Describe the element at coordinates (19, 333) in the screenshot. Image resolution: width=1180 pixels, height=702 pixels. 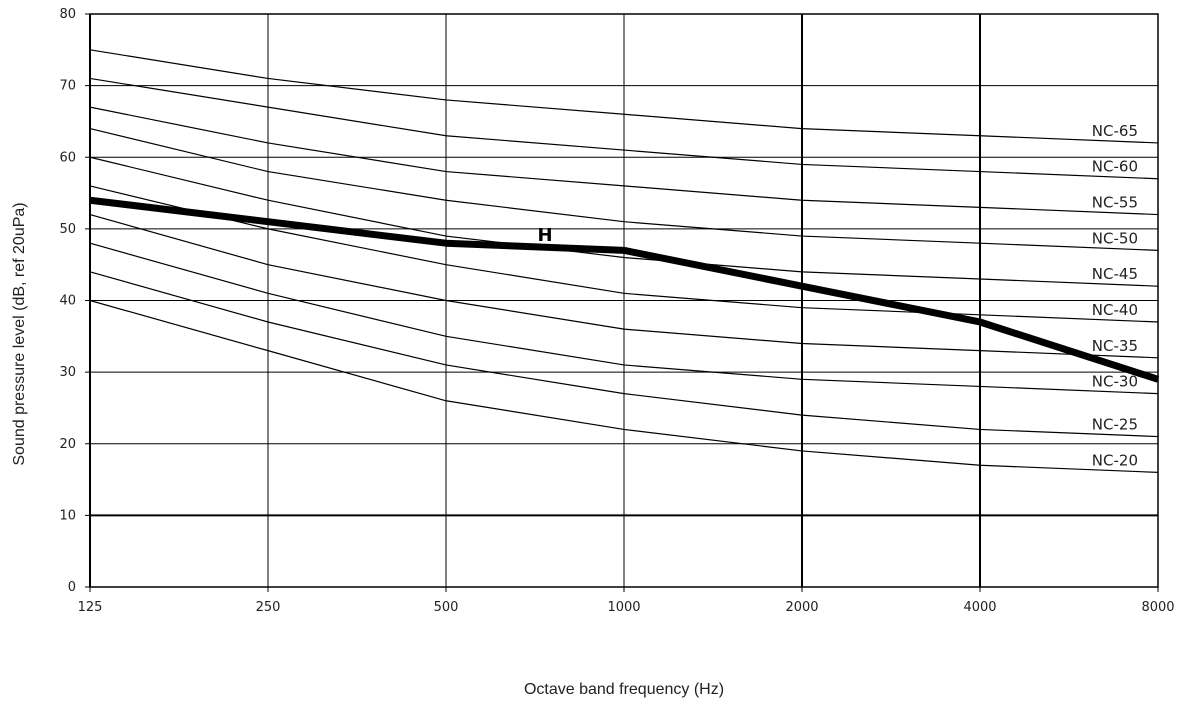
I see `y-axis-title: Sound pressure level (dB, ref 20uPa)` at that location.